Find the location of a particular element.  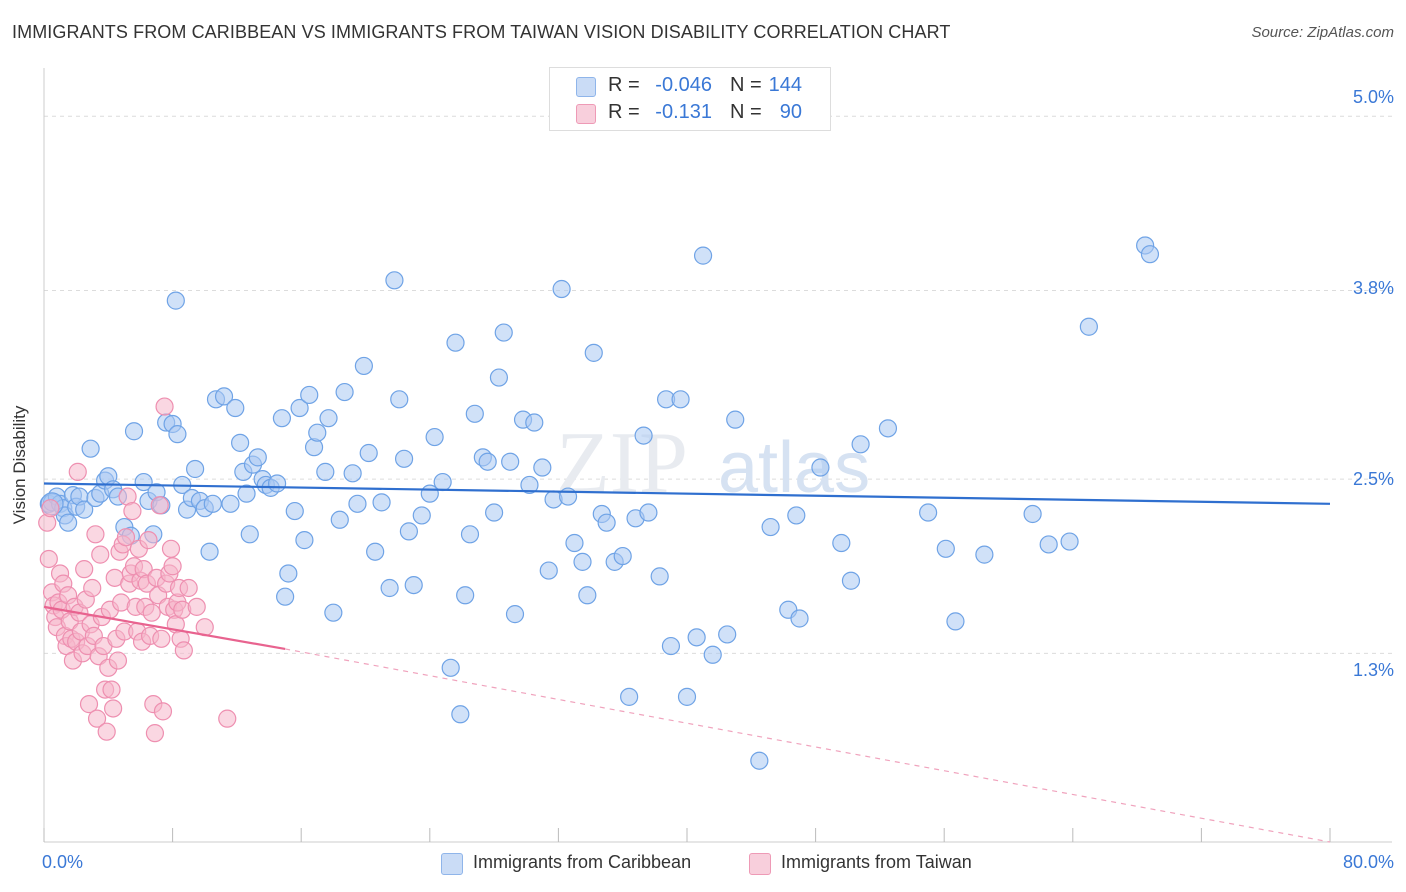

legend-row-taiwan: R = -0.131 N = 90 is located at coordinates (690, 114).